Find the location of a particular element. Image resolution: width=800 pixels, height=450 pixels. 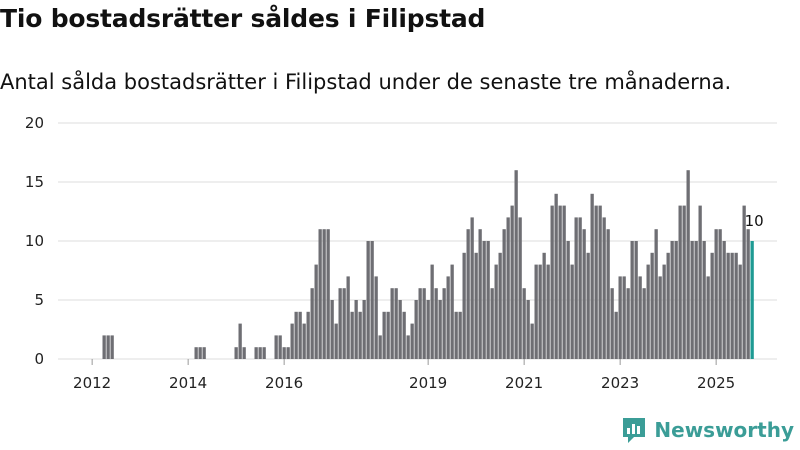

y-tick-label: 0 is located at coordinates (39, 359).